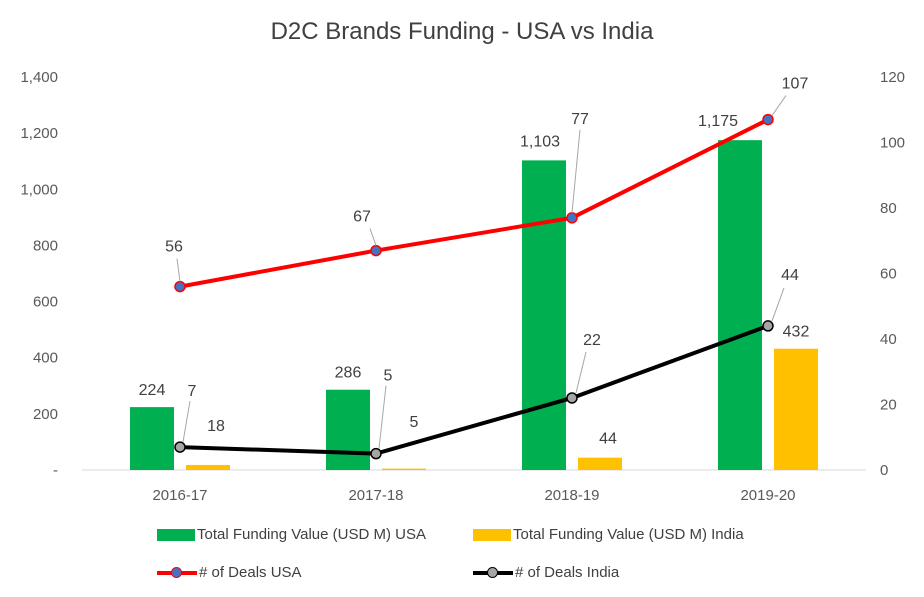 The height and width of the screenshot is (597, 924). I want to click on right-axis-tick-label: 80, so click(888, 208).